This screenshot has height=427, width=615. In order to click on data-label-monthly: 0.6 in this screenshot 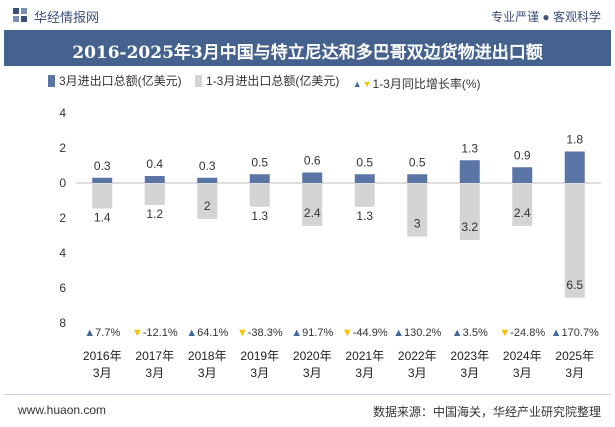, I will do `click(312, 161)`.